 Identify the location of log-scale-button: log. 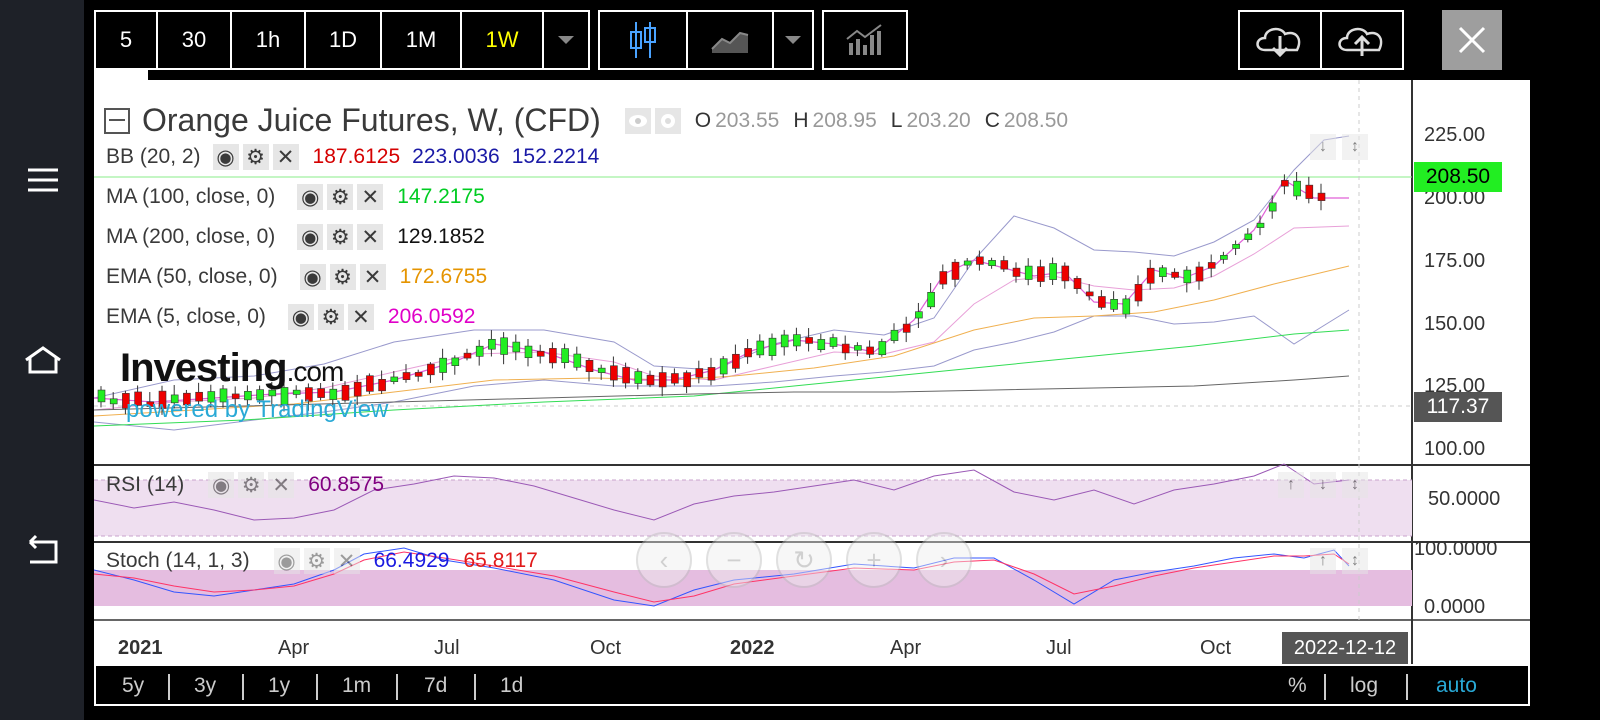
(1364, 685).